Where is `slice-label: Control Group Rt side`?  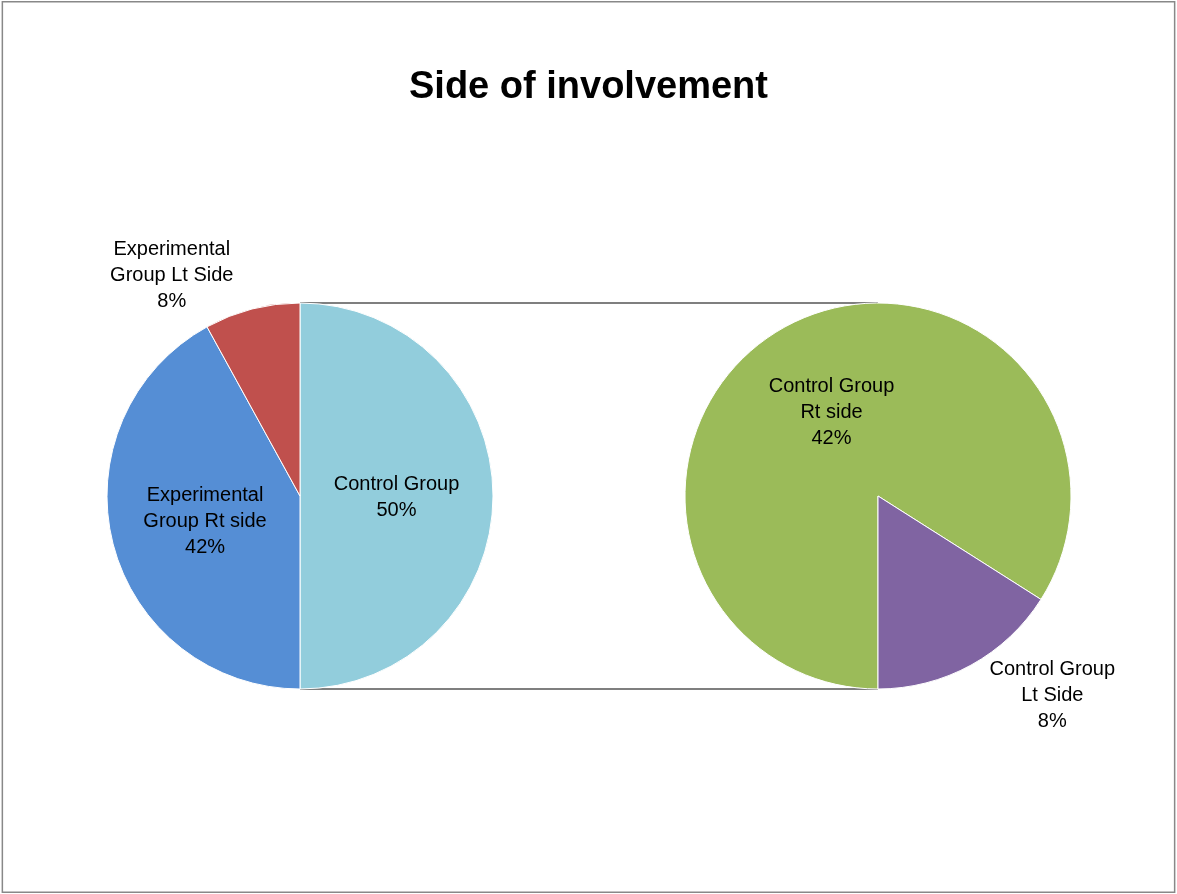
slice-label: Control Group Rt side is located at coordinates (831, 398).